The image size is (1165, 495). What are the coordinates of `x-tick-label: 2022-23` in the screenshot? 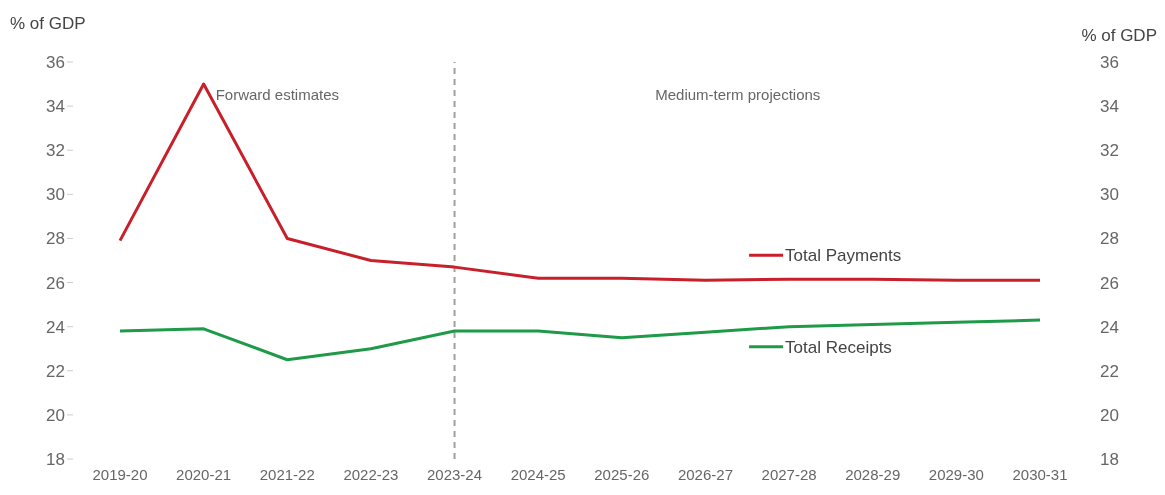 It's located at (371, 474).